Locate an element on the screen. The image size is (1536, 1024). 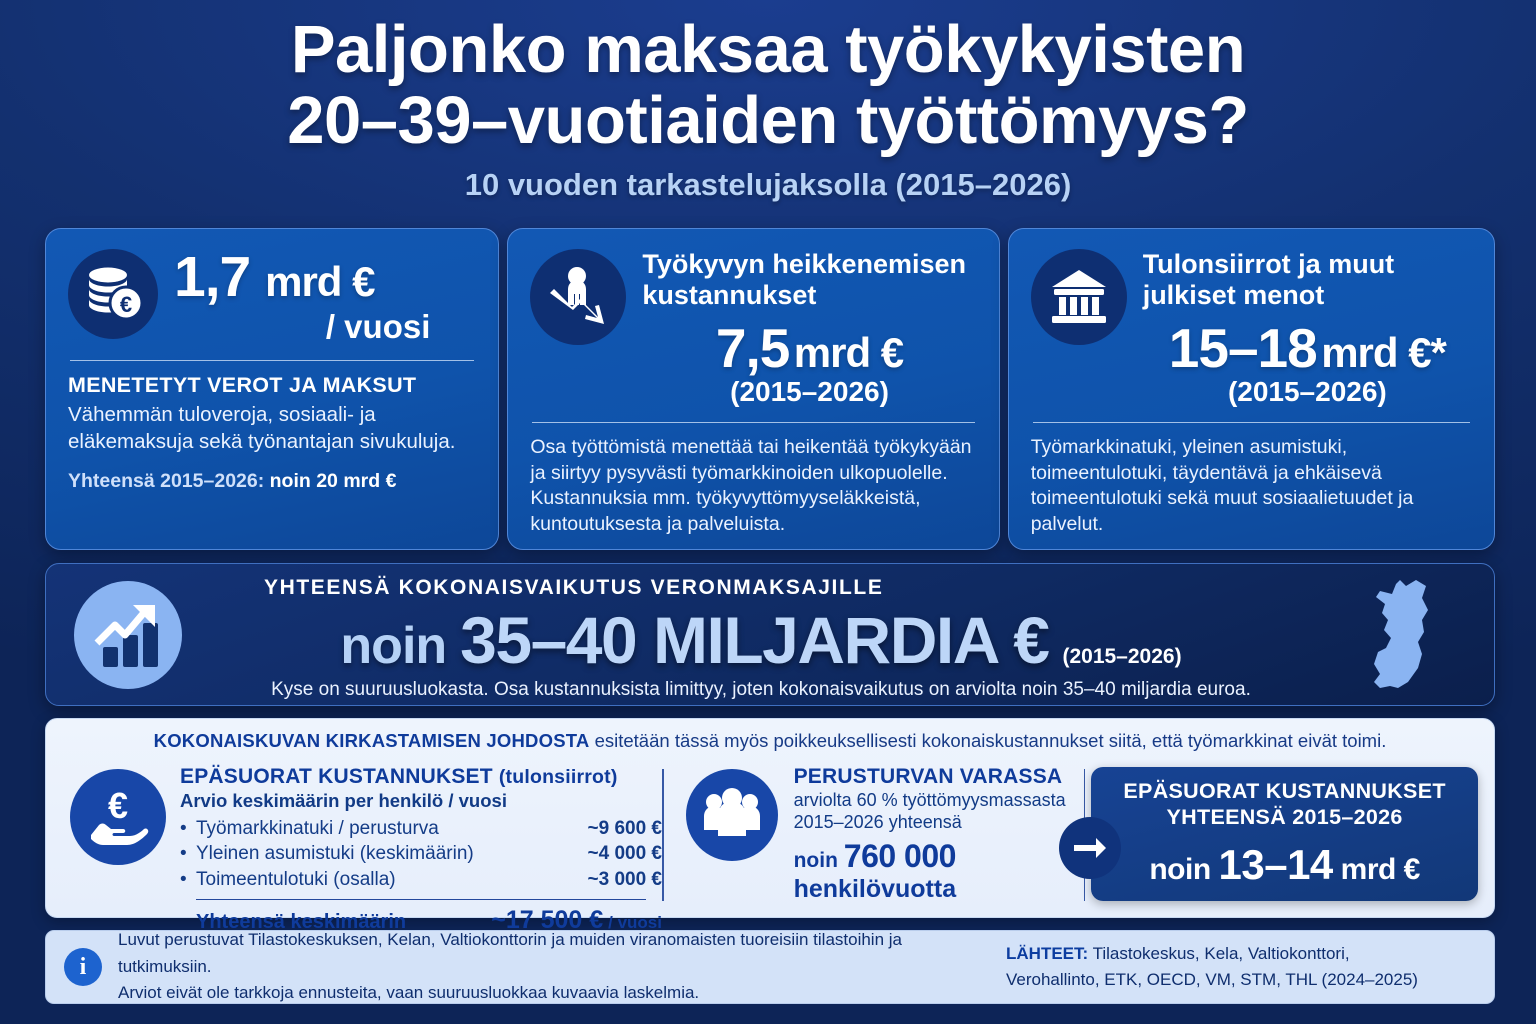
amount-line: 1,7 mrd € is located at coordinates (325, 277).